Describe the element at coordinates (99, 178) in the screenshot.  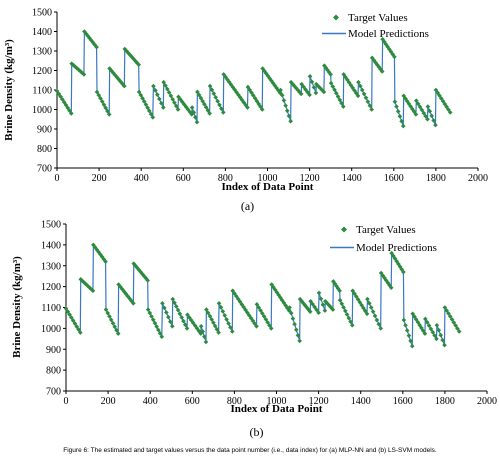
I see `x-tick-label: 200` at that location.